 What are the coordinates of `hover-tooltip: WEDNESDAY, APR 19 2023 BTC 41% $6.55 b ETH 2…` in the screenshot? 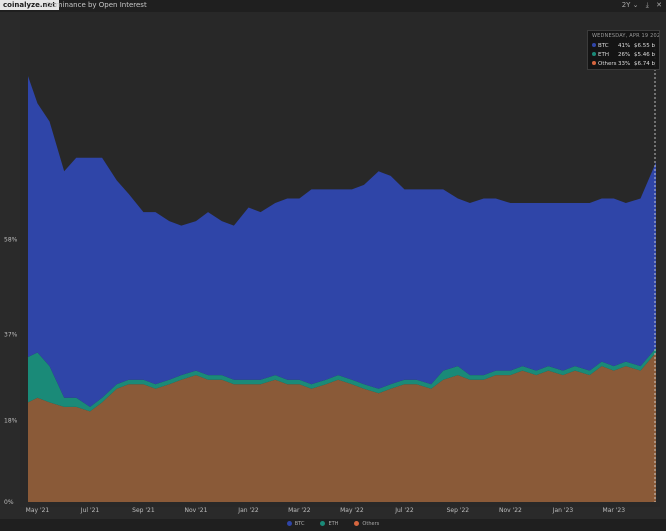 It's located at (623, 50).